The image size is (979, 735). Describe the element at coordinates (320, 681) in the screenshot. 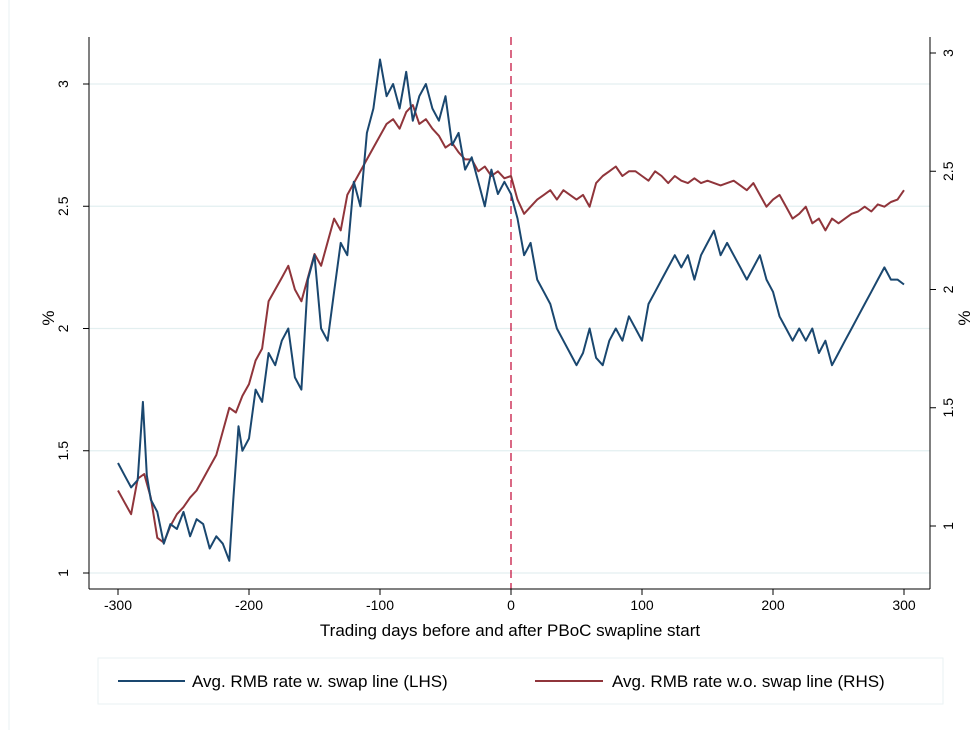

I see `legend-label-lhs: Avg. RMB rate w. swap line (LHS)` at that location.